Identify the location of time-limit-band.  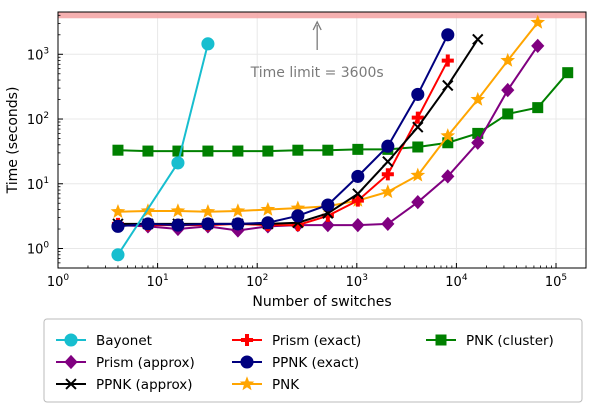
(322, 31).